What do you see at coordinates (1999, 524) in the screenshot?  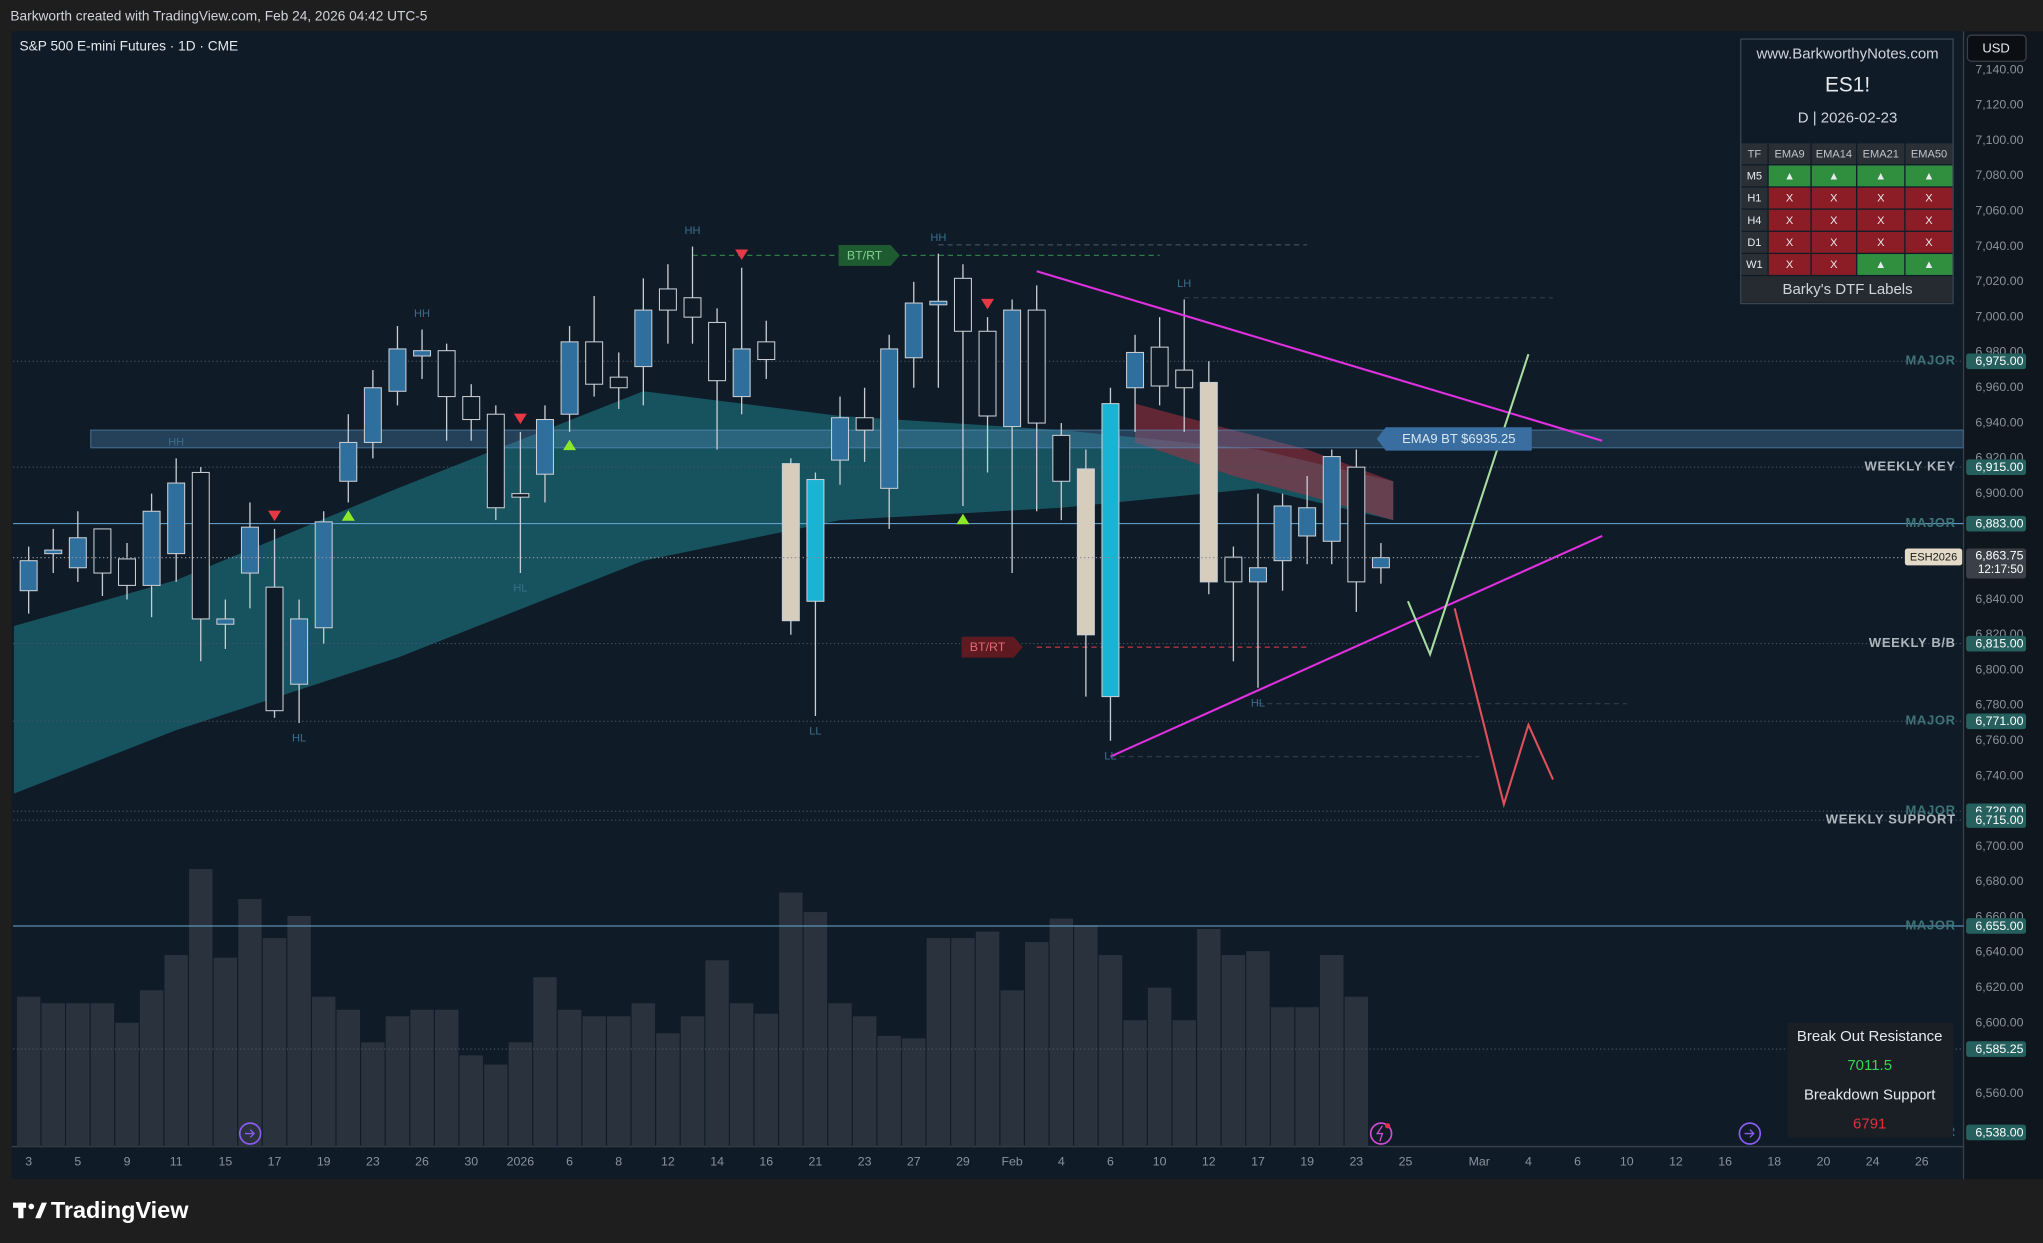 I see `level-price: 6,883.00` at bounding box center [1999, 524].